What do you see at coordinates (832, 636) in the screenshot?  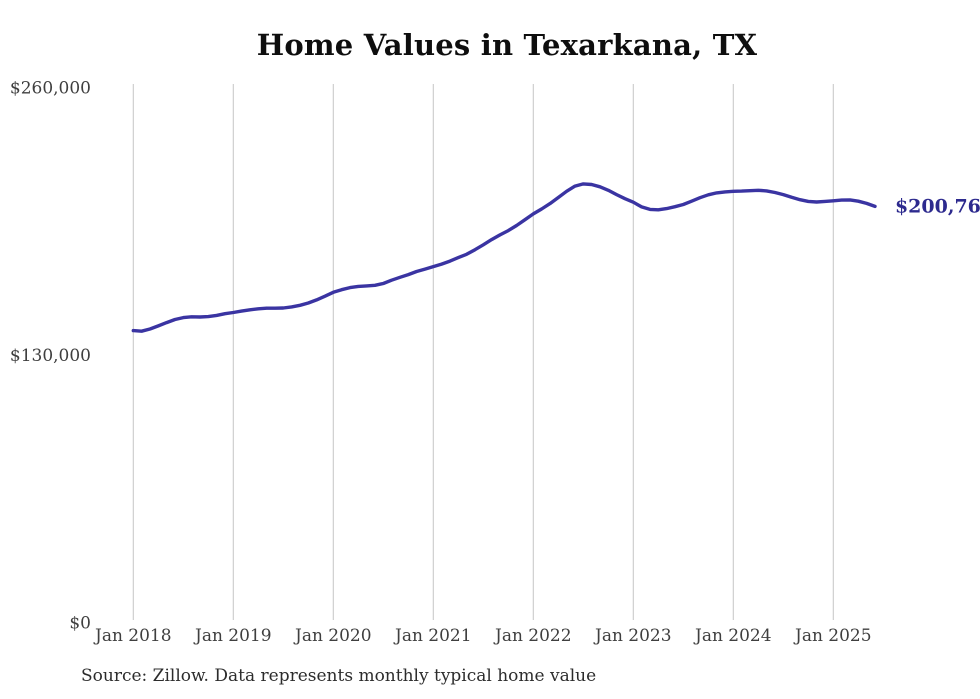 I see `x-tick-label: Jan 2025` at bounding box center [832, 636].